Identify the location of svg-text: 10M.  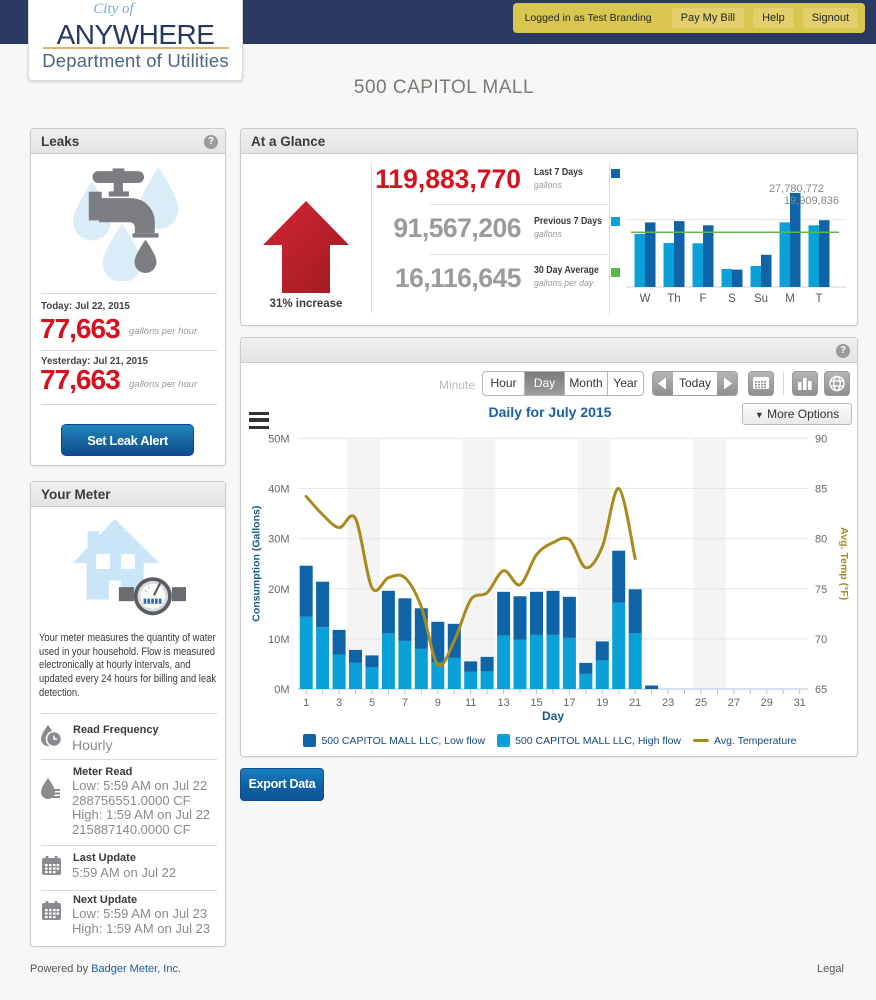
(278, 640).